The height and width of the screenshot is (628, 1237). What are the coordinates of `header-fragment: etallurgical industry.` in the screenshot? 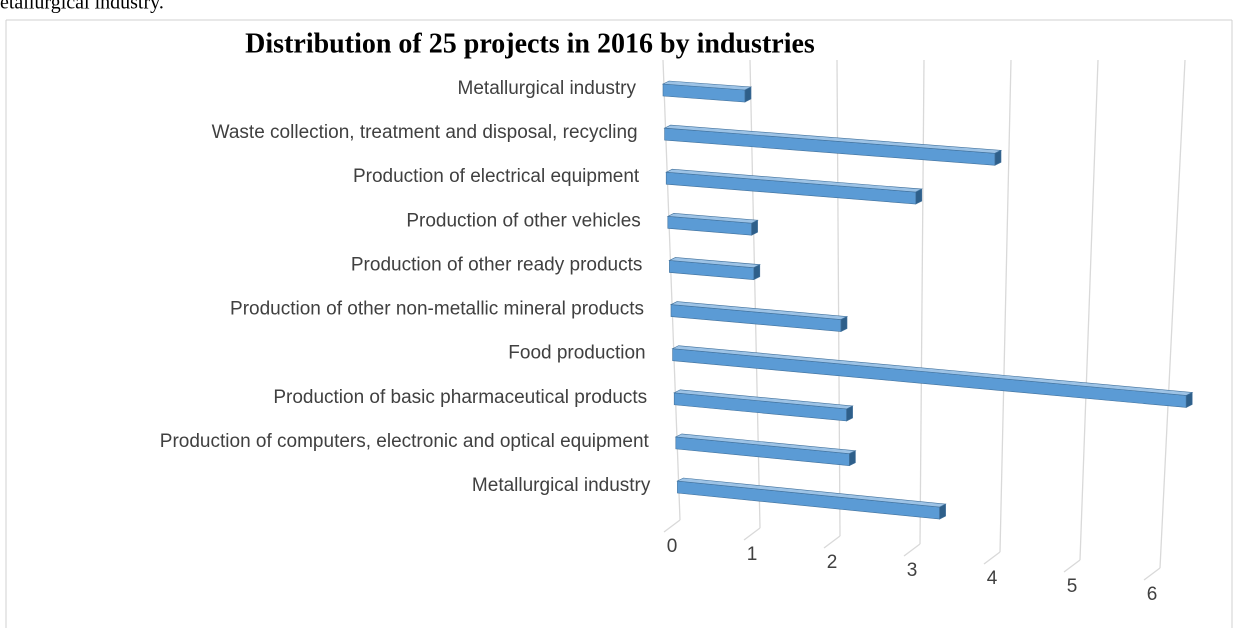 It's located at (82, 7).